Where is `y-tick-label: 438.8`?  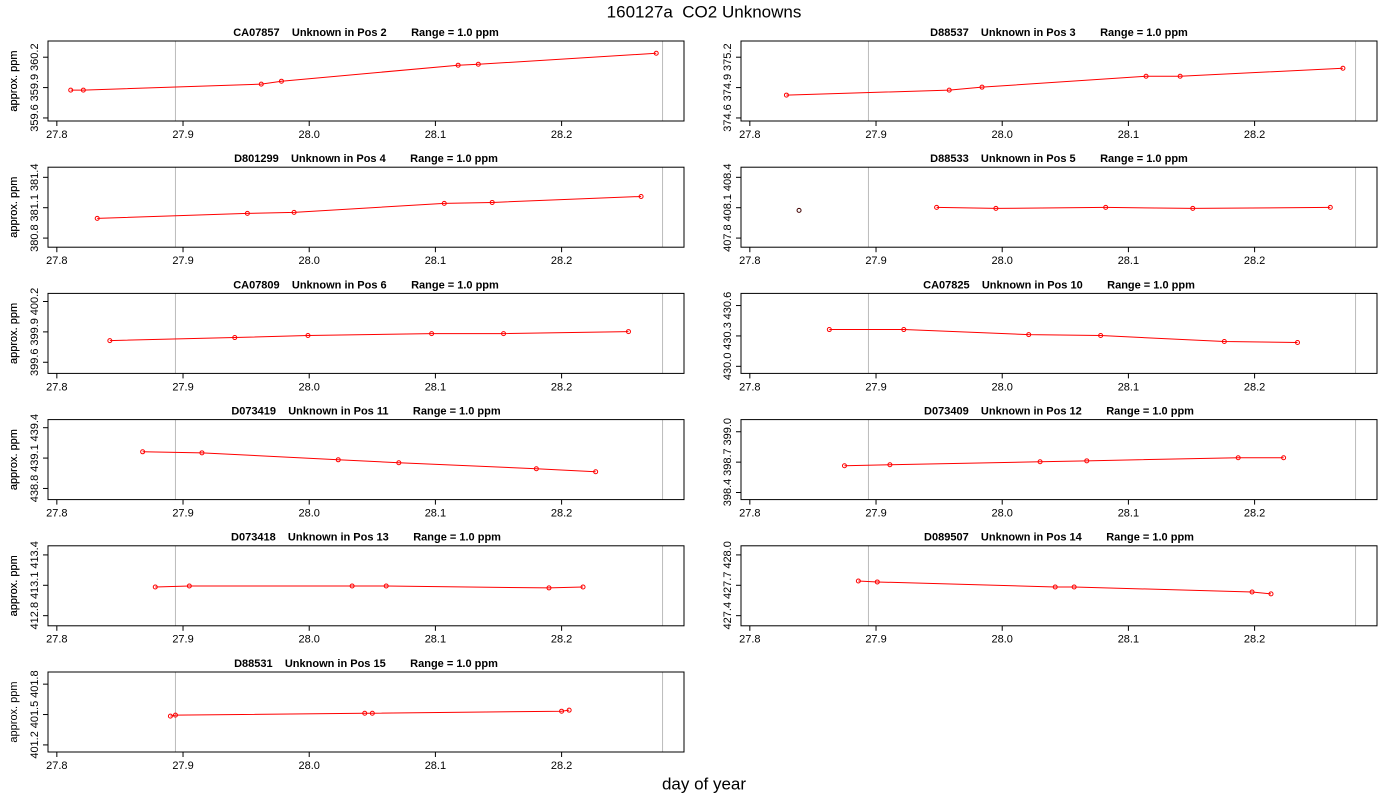
y-tick-label: 438.8 is located at coordinates (35, 489).